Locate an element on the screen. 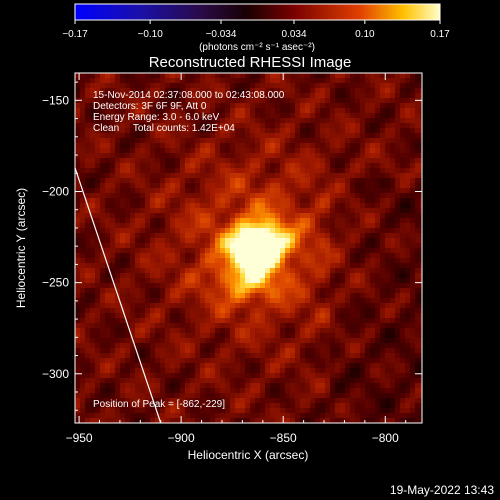  annotation-energy-range: Energy Range: 3.0 - 6.0 keV is located at coordinates (156, 117).